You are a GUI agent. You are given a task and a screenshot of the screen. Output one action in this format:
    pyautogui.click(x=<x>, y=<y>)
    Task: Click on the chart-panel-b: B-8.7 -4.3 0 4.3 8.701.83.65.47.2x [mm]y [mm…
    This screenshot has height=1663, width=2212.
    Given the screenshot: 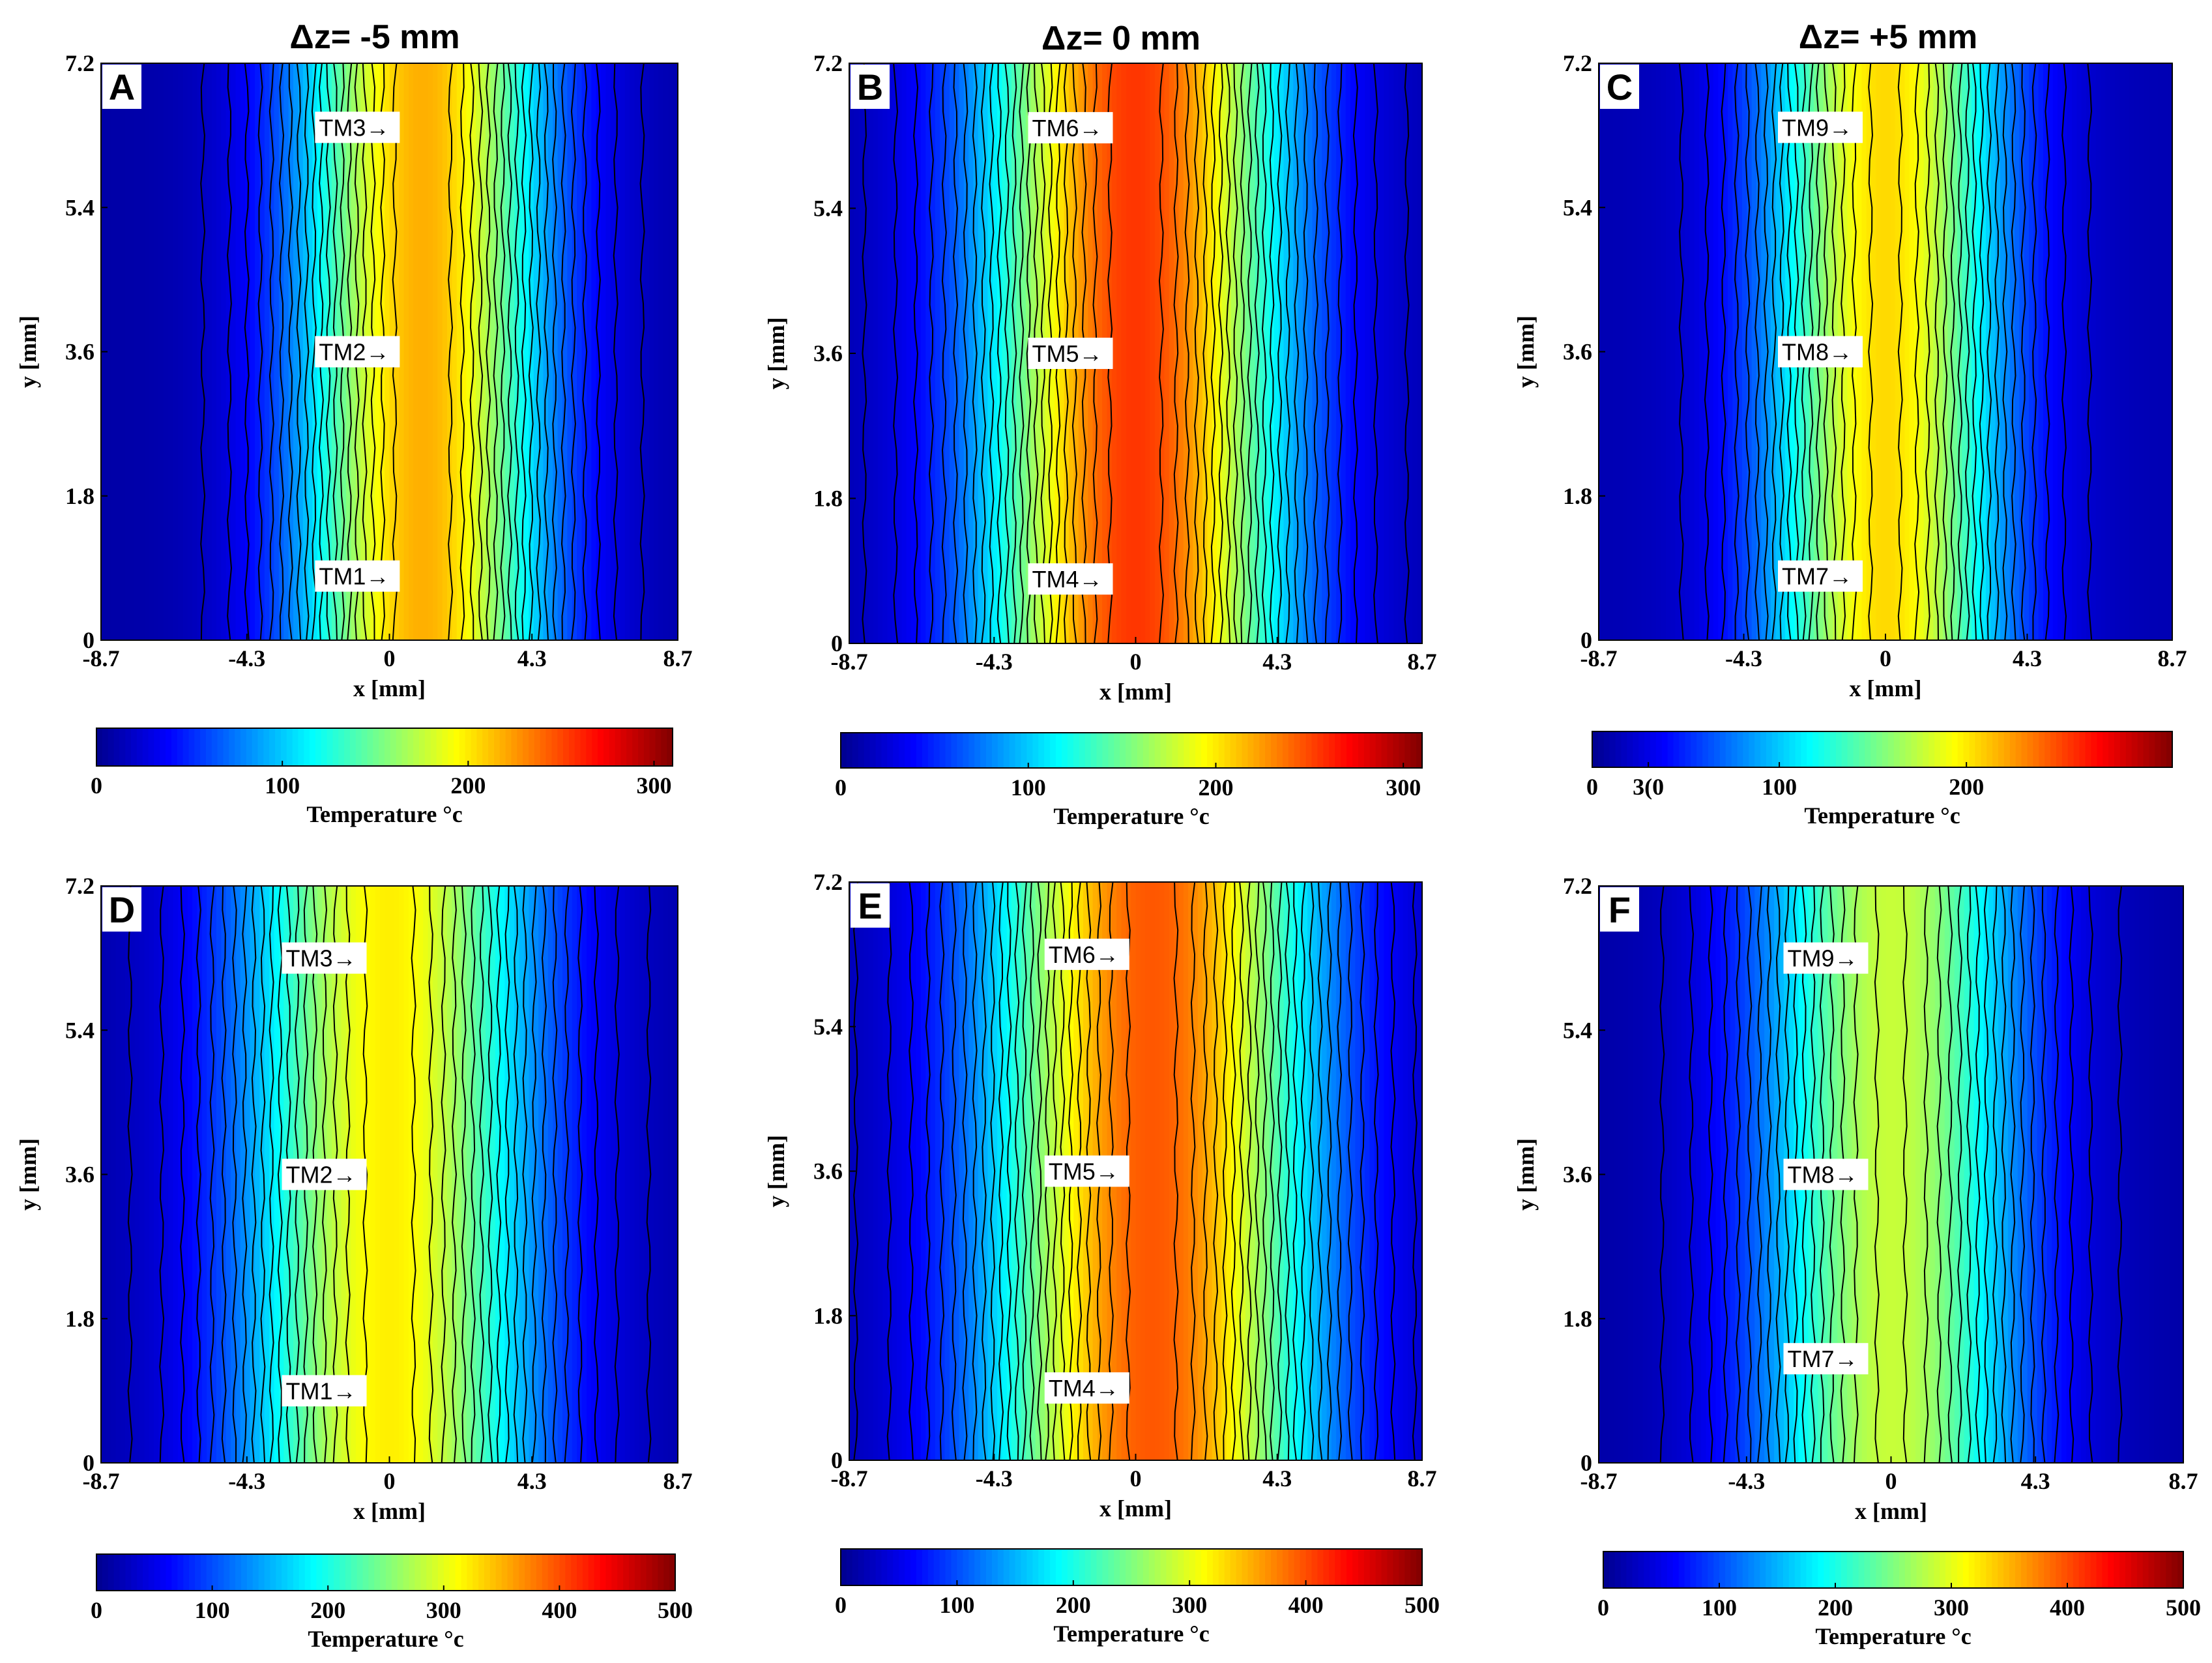 What is the action you would take?
    pyautogui.click(x=1100, y=440)
    